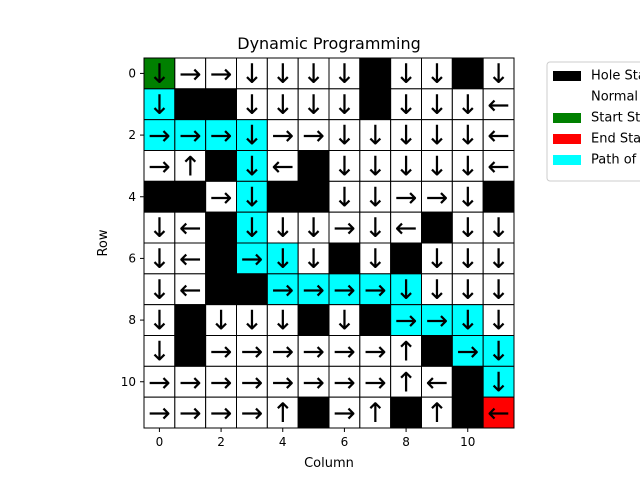 This screenshot has width=640, height=480. Describe the element at coordinates (437, 104) in the screenshot. I see `cell-normal-r1-c9` at that location.